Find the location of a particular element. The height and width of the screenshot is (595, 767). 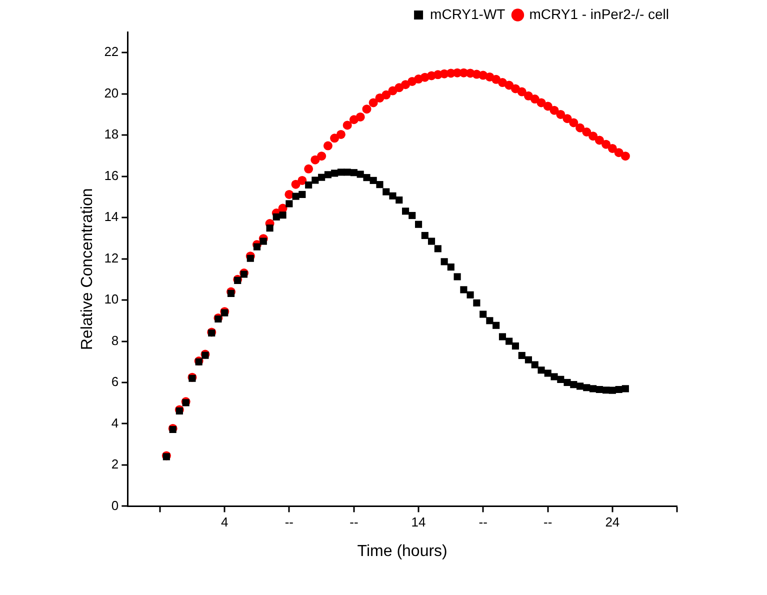

x-axis-title: Time (hours) is located at coordinates (402, 551).